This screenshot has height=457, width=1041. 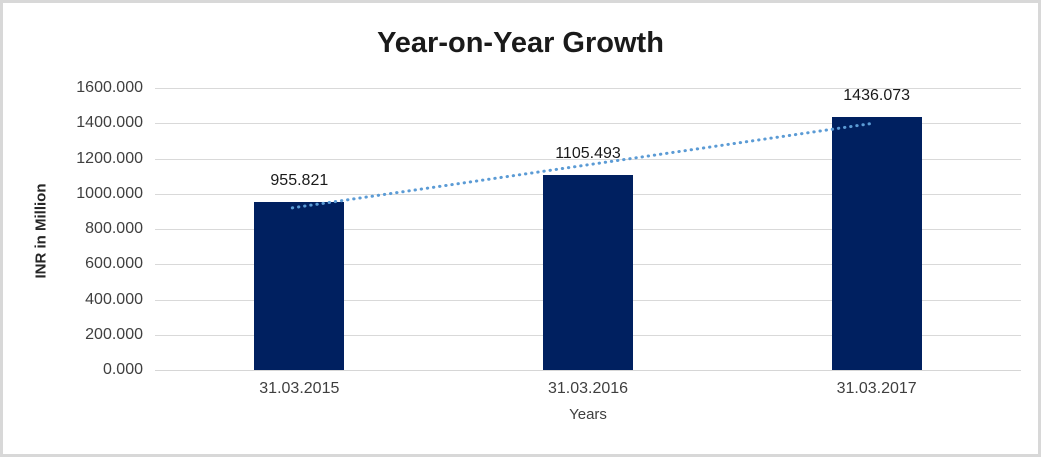 I want to click on x-tick-label: 31.03.2015, so click(x=299, y=388).